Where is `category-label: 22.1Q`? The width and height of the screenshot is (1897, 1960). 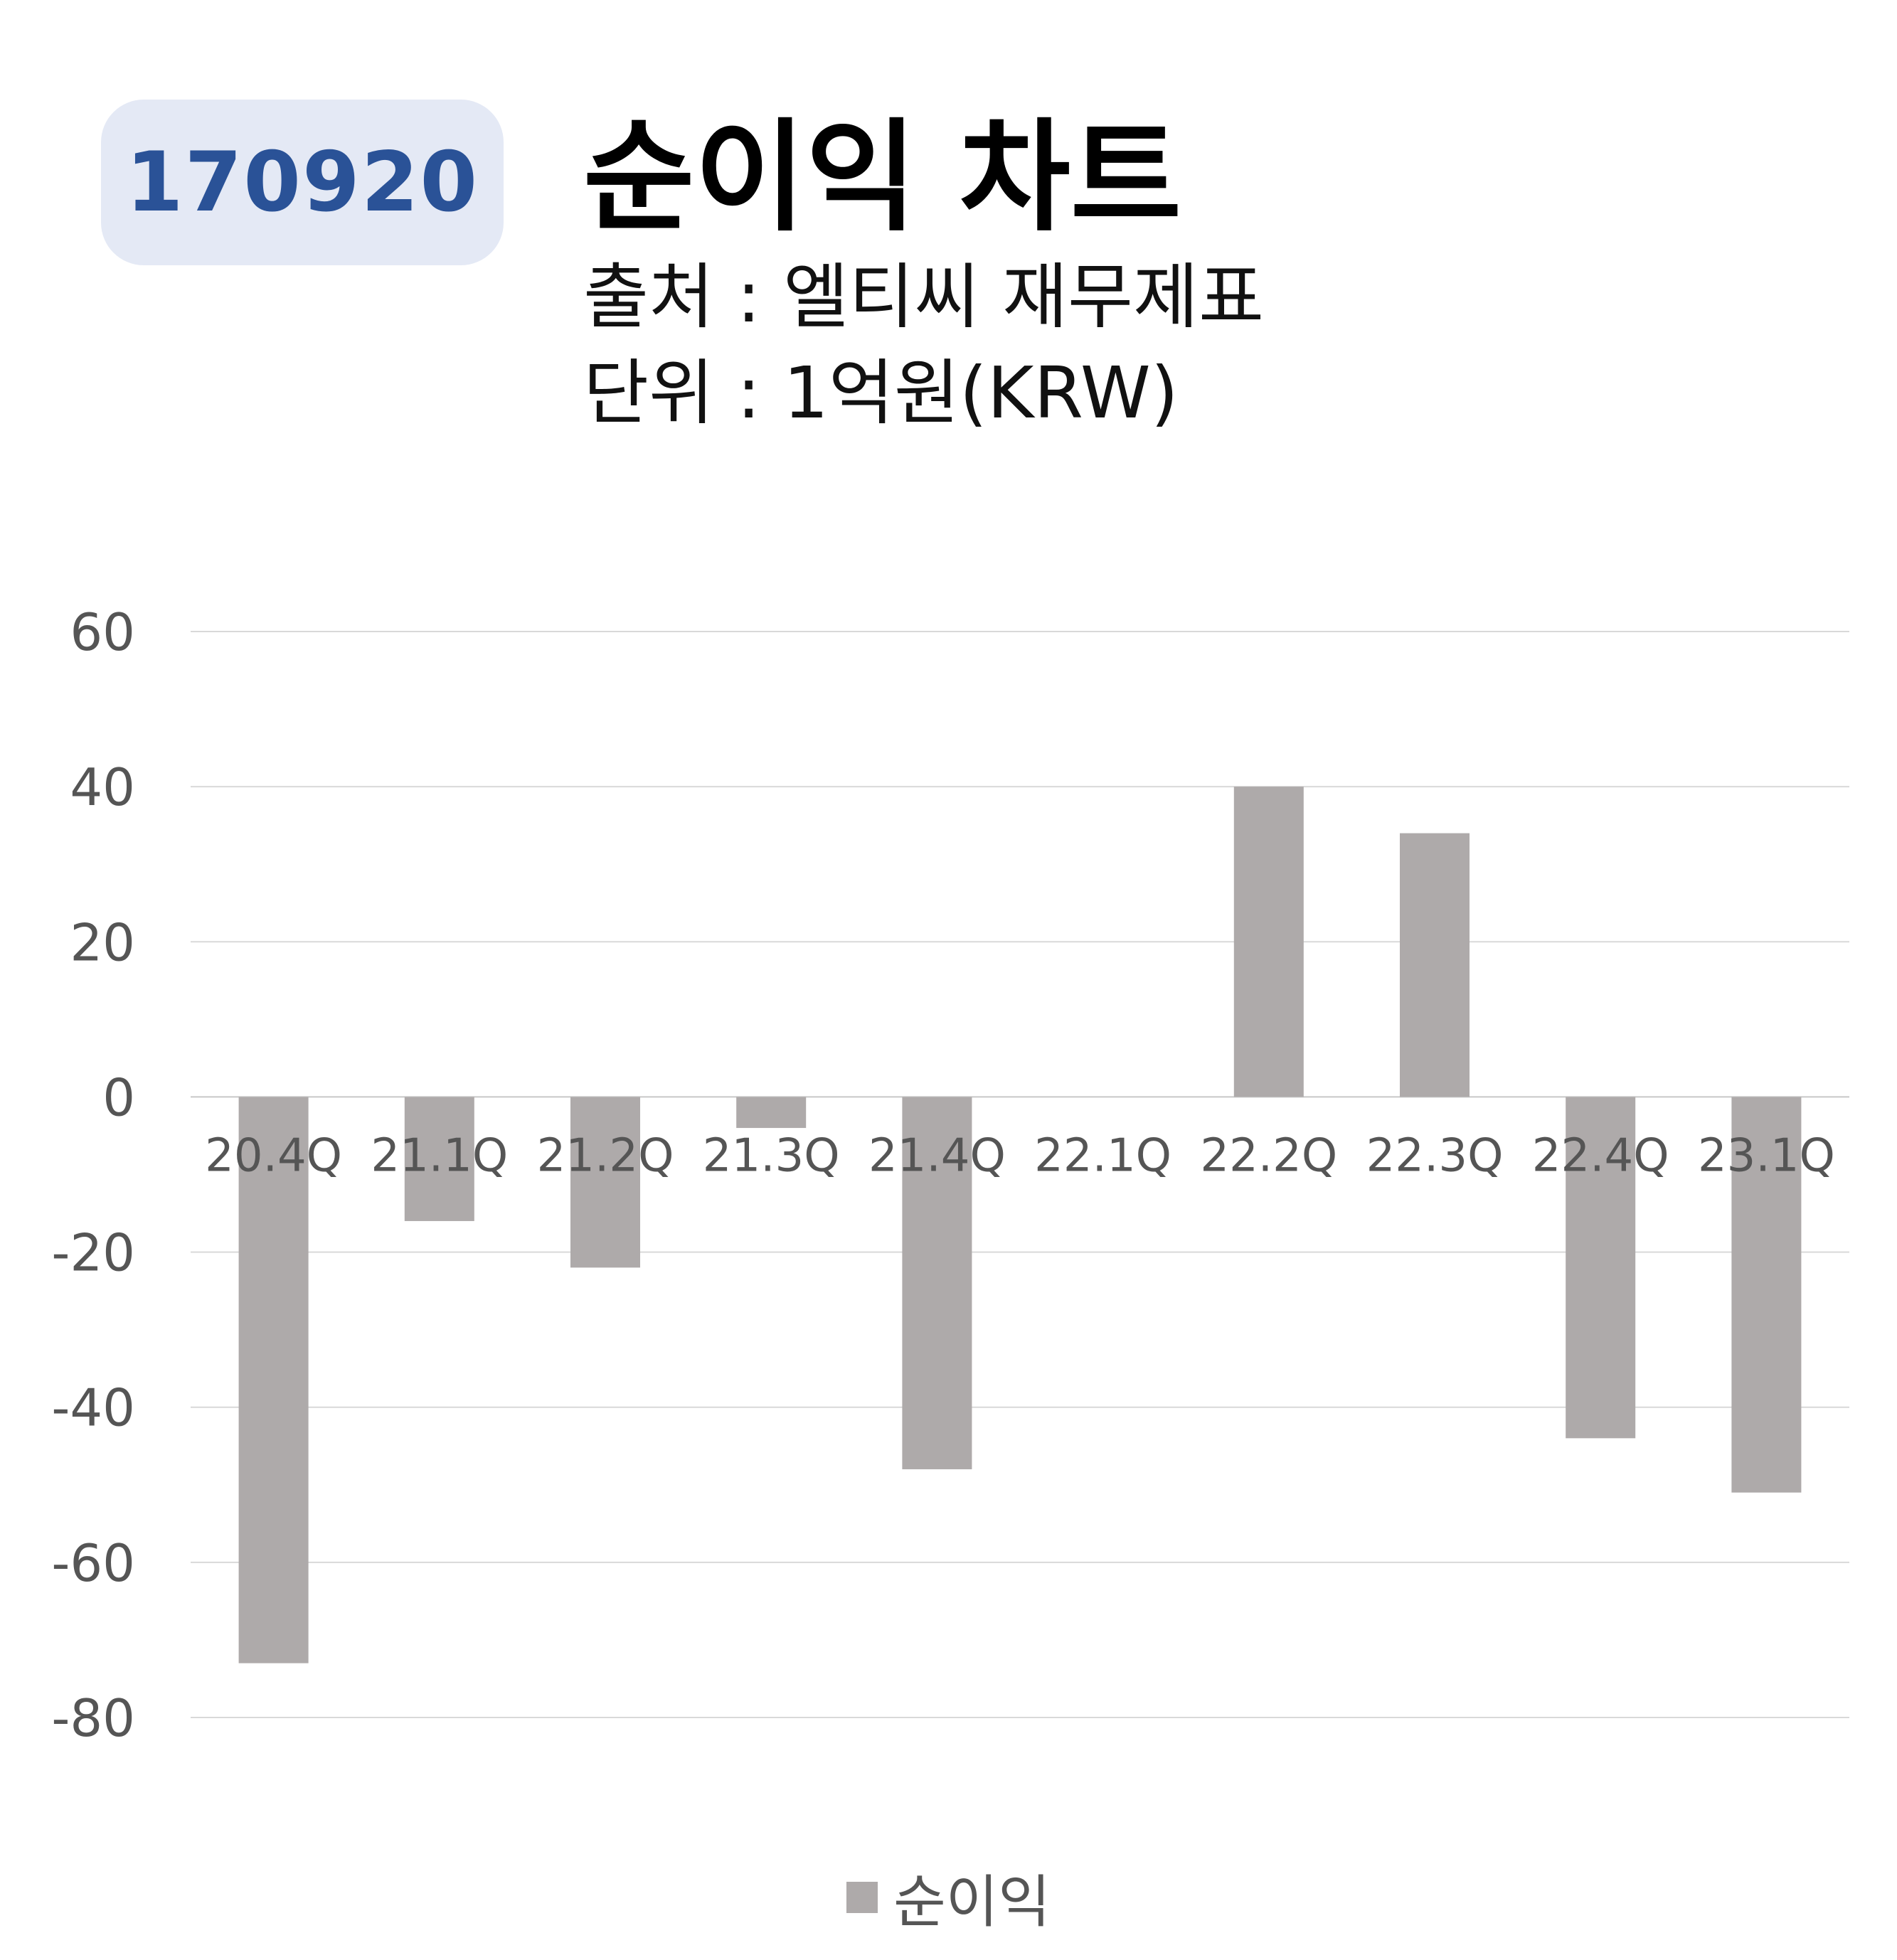
category-label: 22.1Q is located at coordinates (1102, 1155).